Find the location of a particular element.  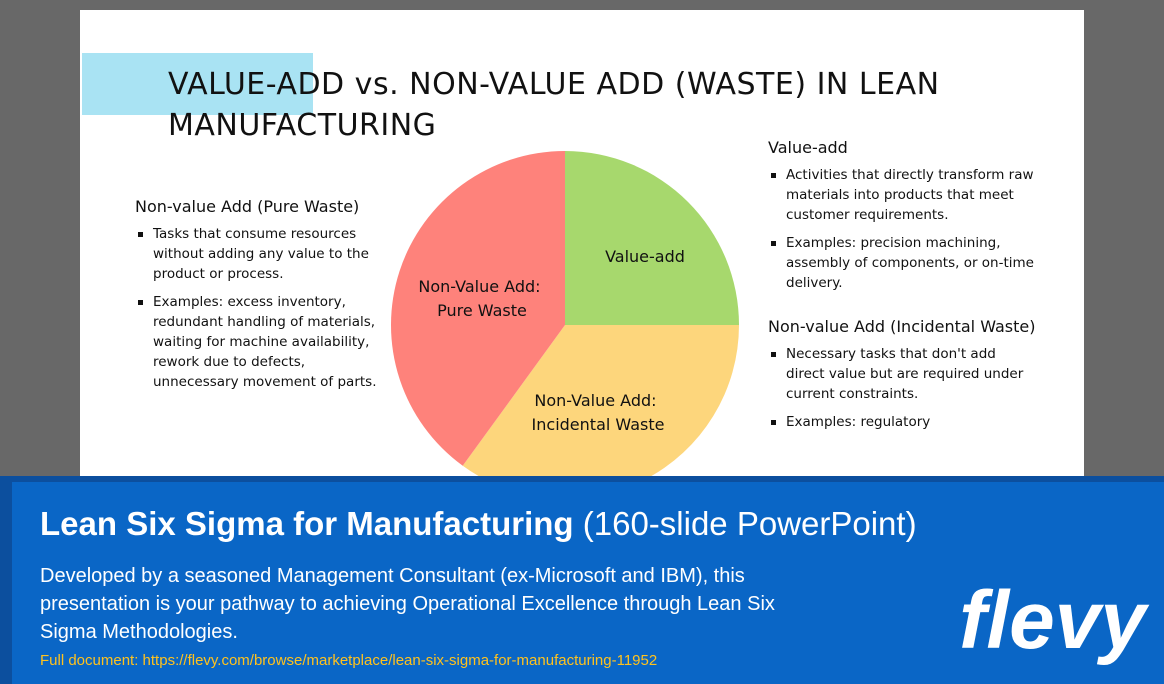

pie-label-incidental-waste: Non-Value Add: Incidental Waste is located at coordinates (598, 412).